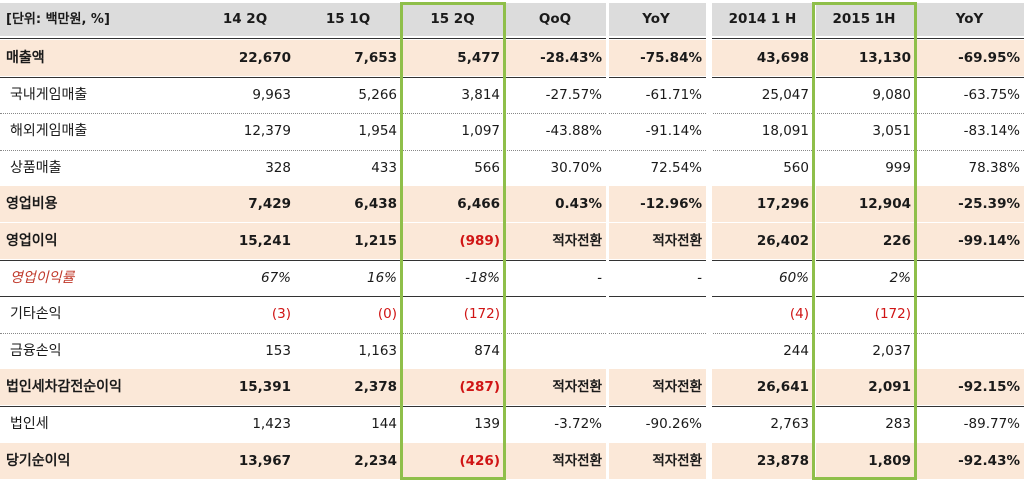 This screenshot has width=1024, height=482. What do you see at coordinates (452, 19) in the screenshot?
I see `header-col-15-2q: 15 2Q` at bounding box center [452, 19].